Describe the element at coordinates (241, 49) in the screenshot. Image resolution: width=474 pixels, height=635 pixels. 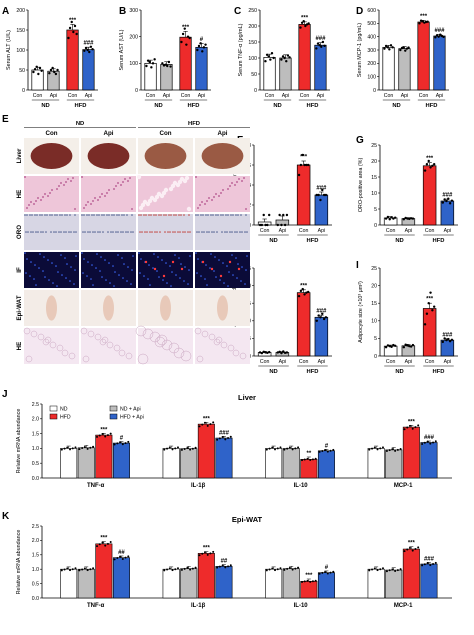
I see `y-axis-label: Serum TNF-α (pg/mL)` at that location.